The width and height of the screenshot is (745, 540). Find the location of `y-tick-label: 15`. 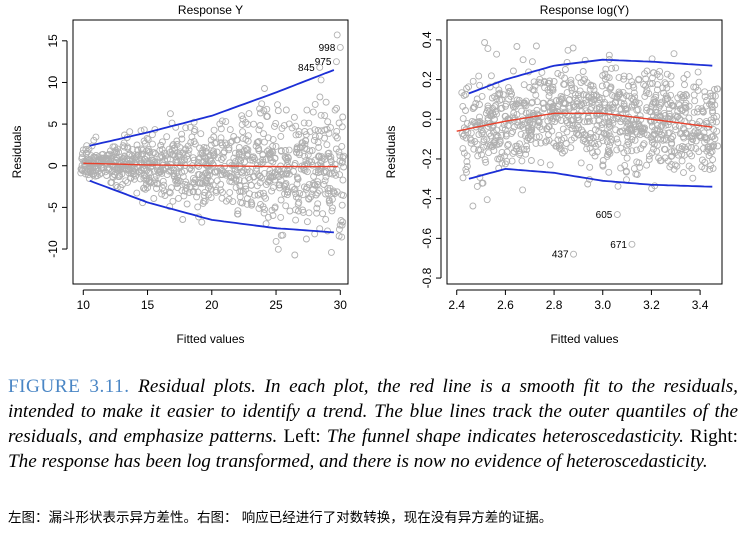

y-tick-label: 15 is located at coordinates (53, 41).